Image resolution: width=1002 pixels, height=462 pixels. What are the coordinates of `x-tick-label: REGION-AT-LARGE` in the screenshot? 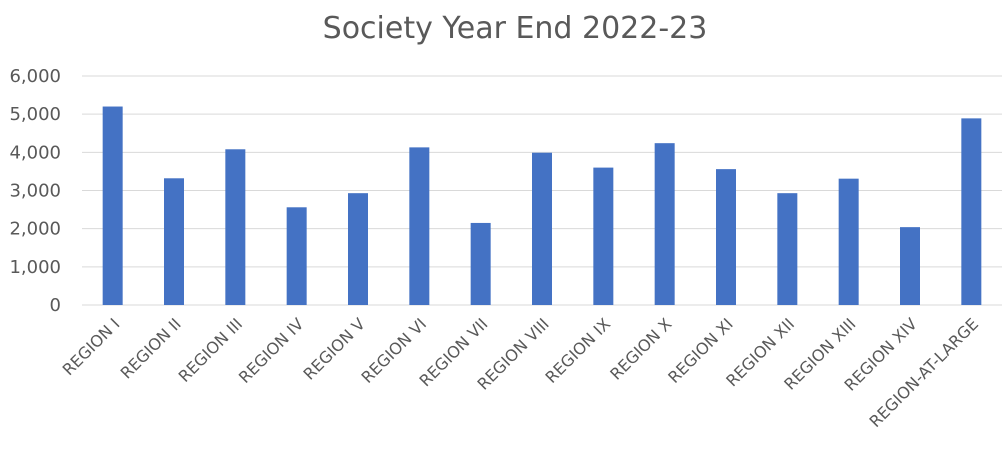 It's located at (924, 372).